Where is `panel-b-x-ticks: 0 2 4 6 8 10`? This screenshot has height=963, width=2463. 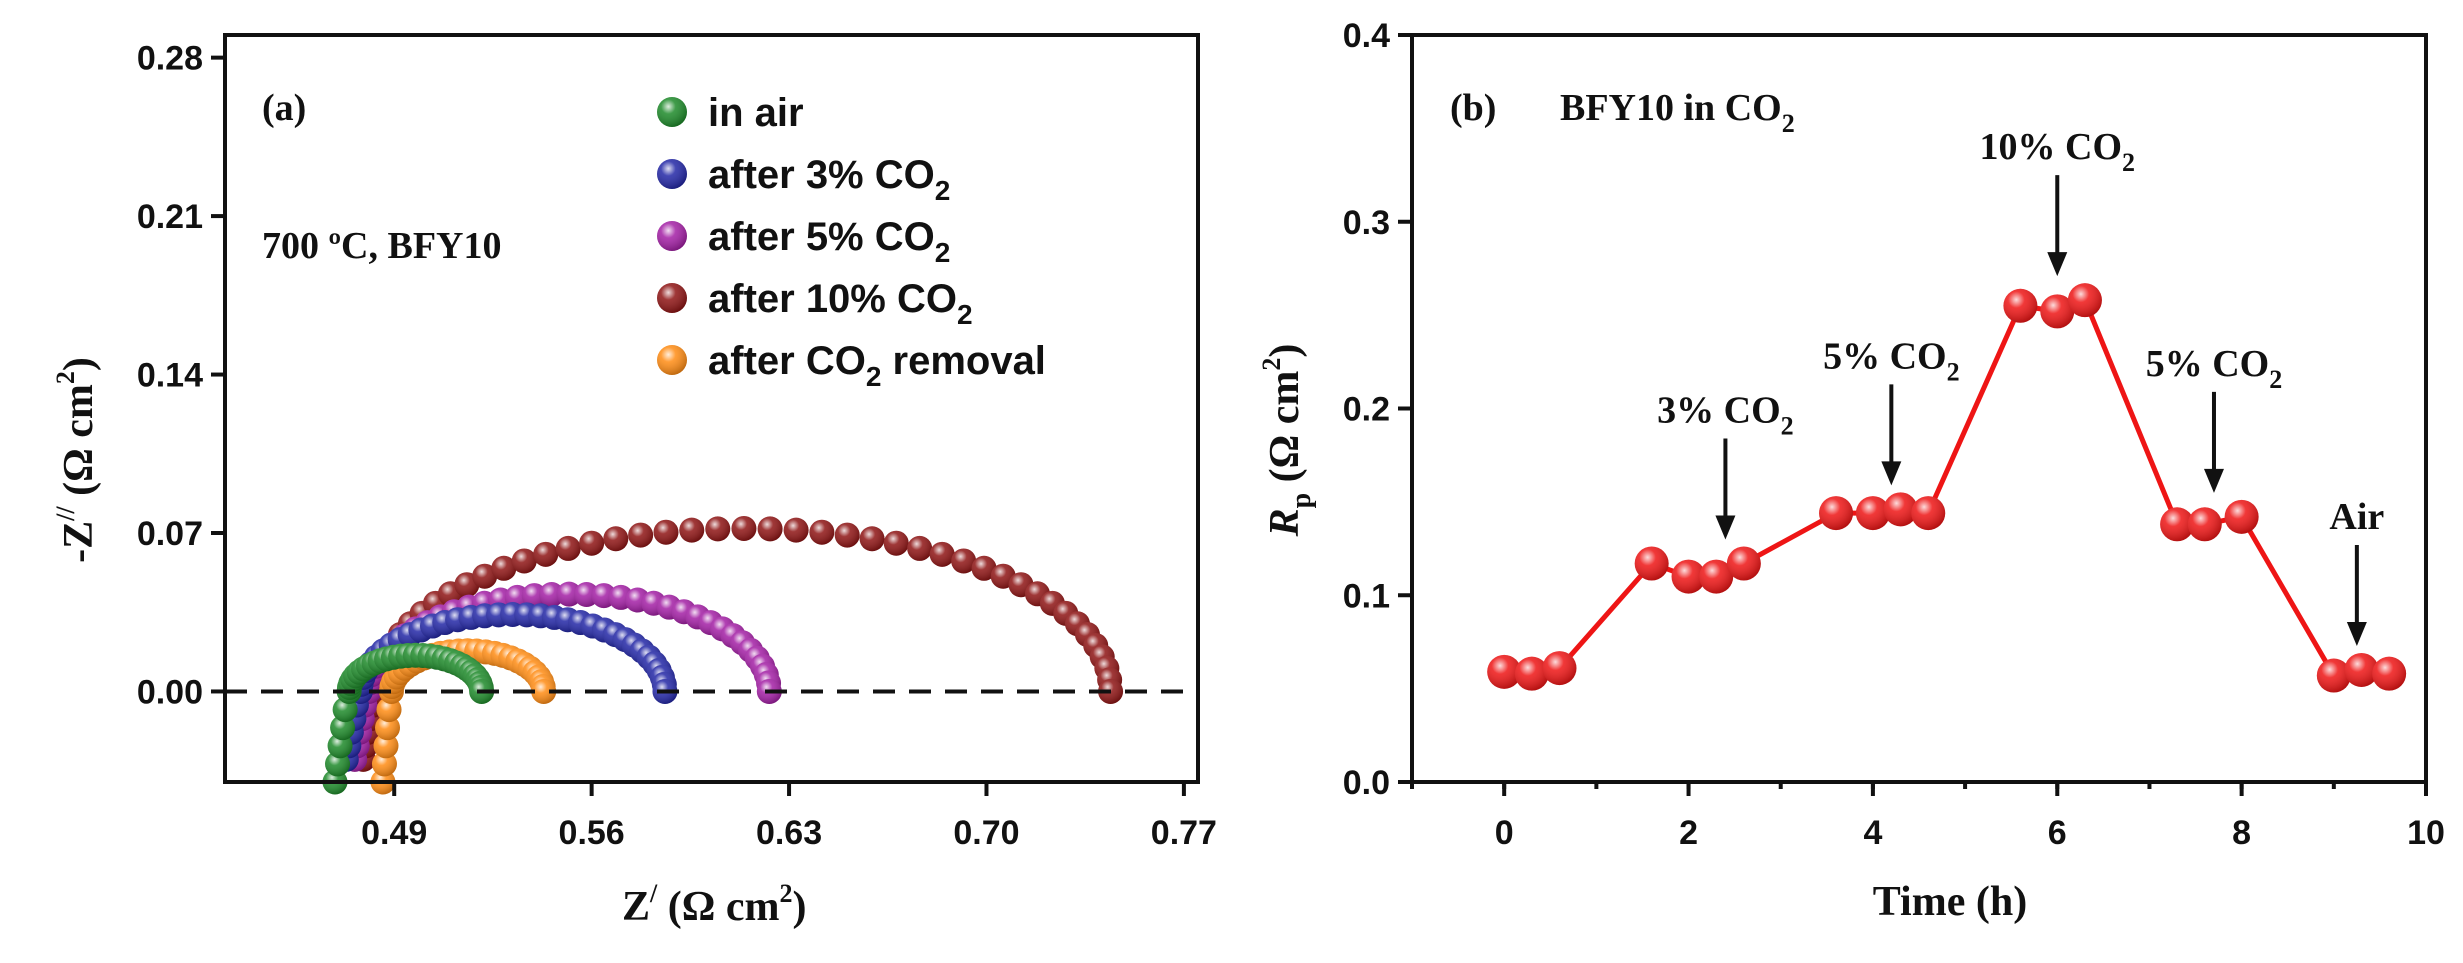 panel-b-x-ticks: 0 2 4 6 8 10 is located at coordinates (1927, 817).